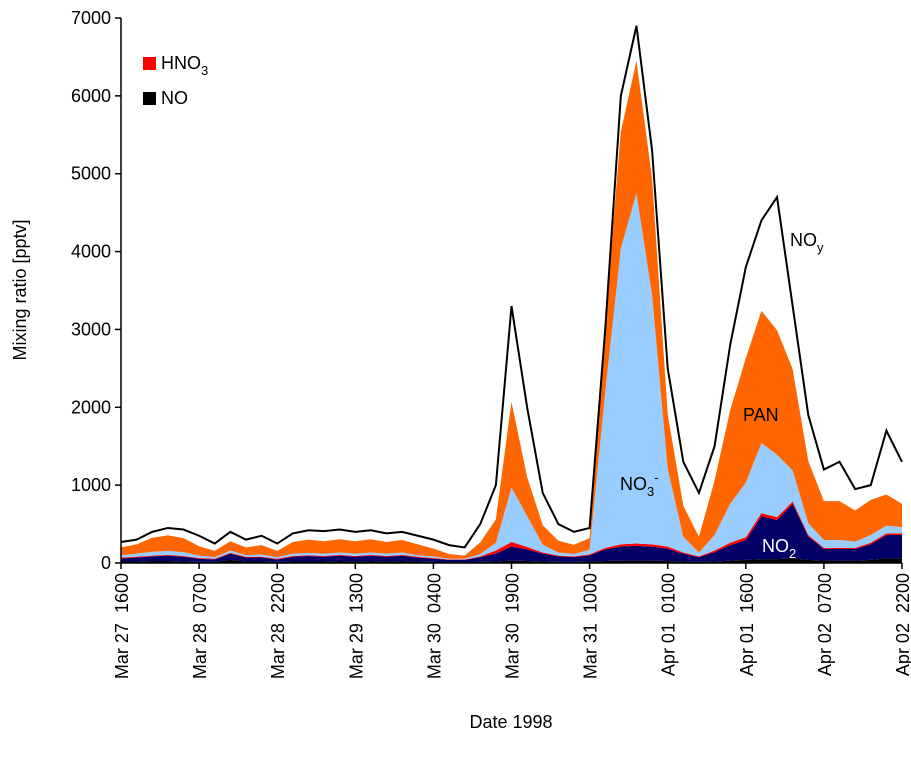  Describe the element at coordinates (656, 477) in the screenshot. I see `label-sup: -` at that location.